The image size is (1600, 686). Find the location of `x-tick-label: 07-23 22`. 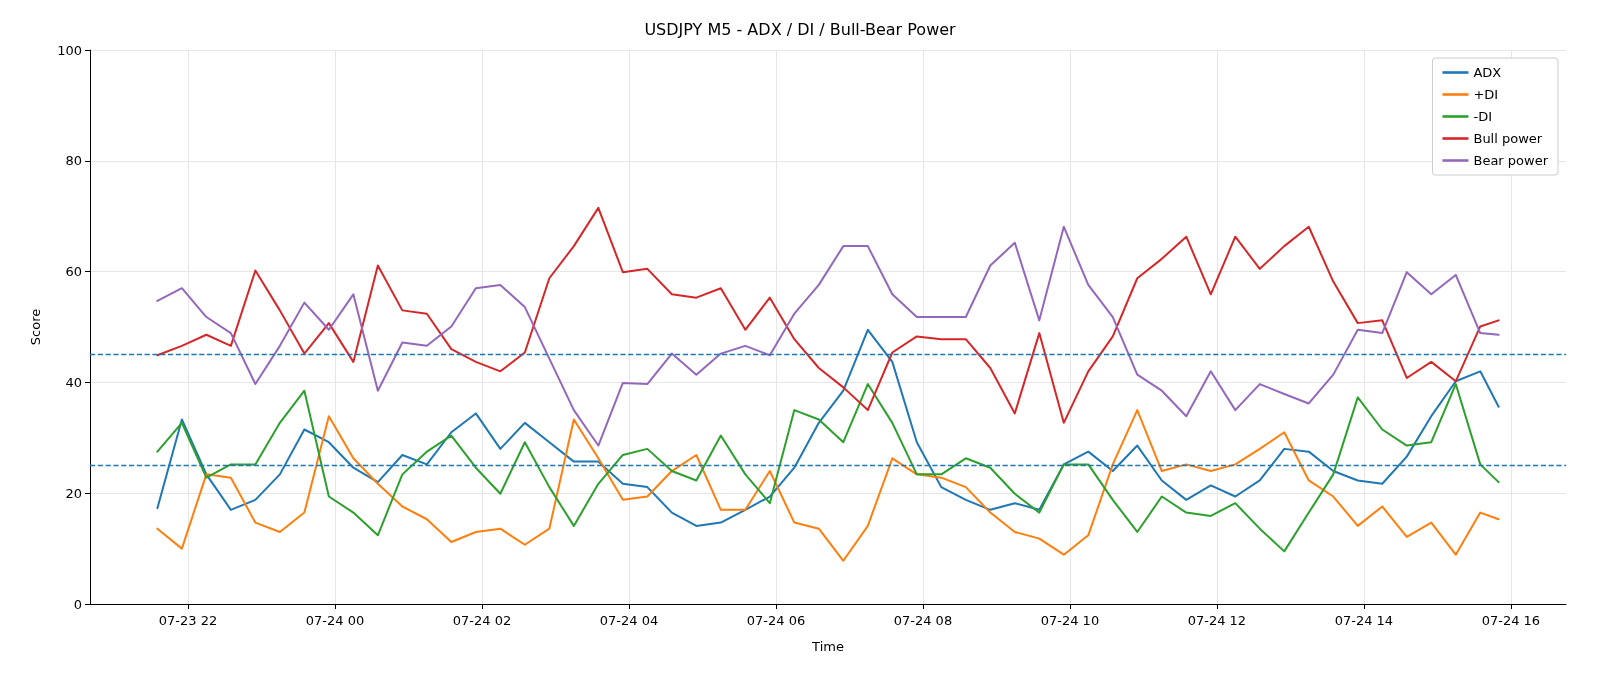

x-tick-label: 07-23 22 is located at coordinates (188, 620).